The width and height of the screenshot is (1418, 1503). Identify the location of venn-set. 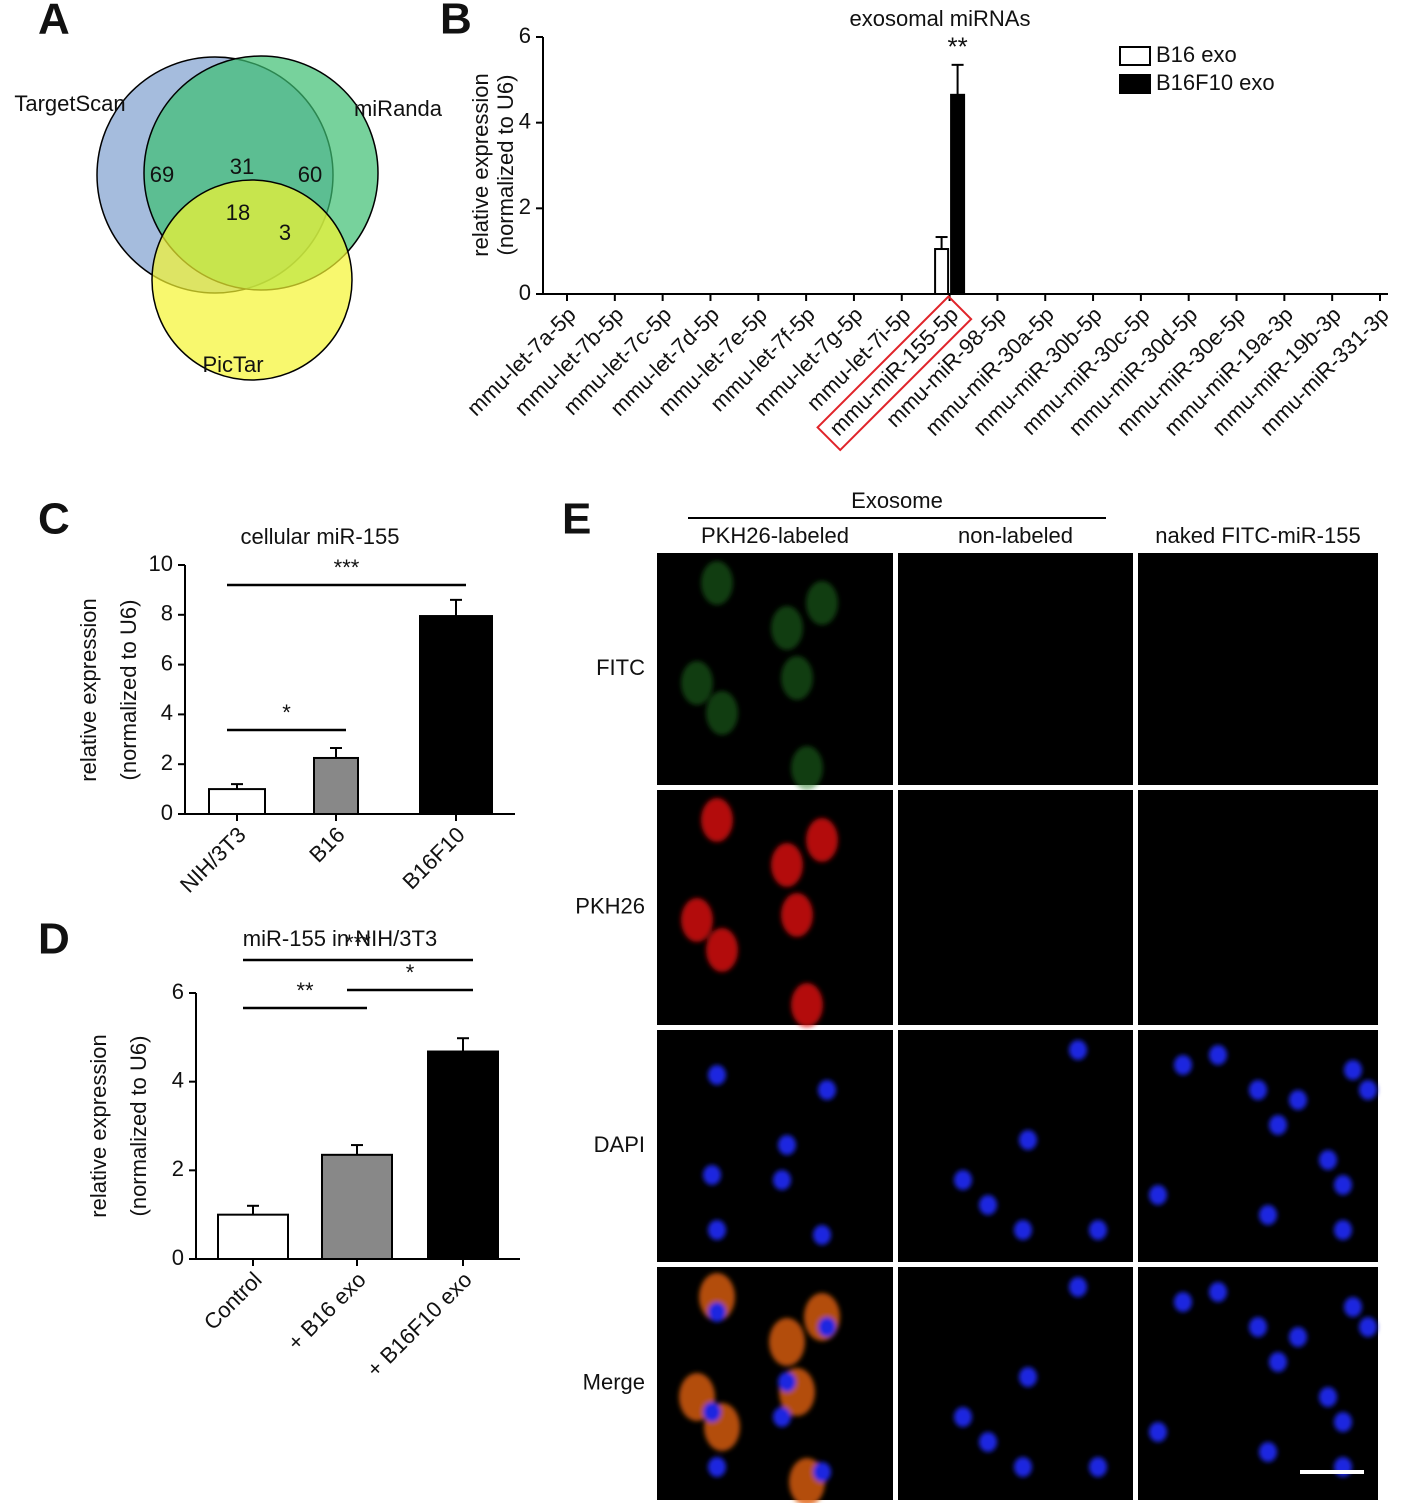
(252, 280).